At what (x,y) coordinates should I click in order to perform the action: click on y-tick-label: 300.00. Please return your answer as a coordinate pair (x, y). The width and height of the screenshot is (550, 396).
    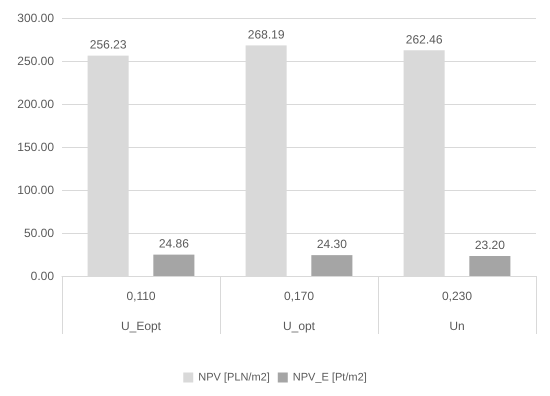
    Looking at the image, I should click on (35, 18).